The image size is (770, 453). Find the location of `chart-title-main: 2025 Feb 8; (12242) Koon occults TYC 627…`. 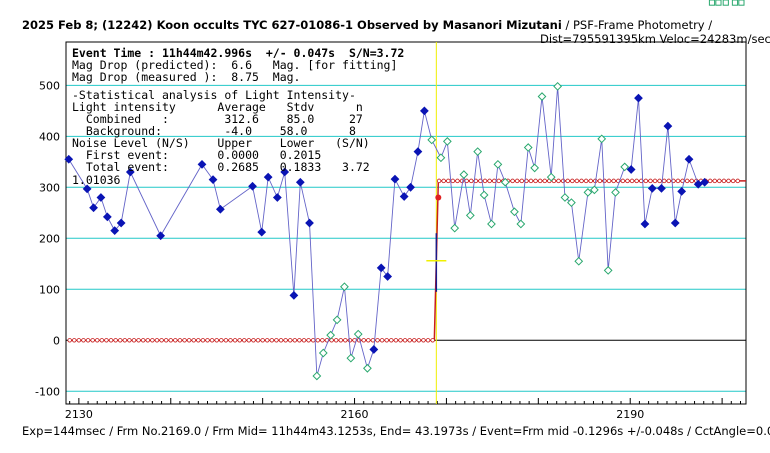

chart-title-main: 2025 Feb 8; (12242) Koon occults TYC 627… is located at coordinates (292, 25).